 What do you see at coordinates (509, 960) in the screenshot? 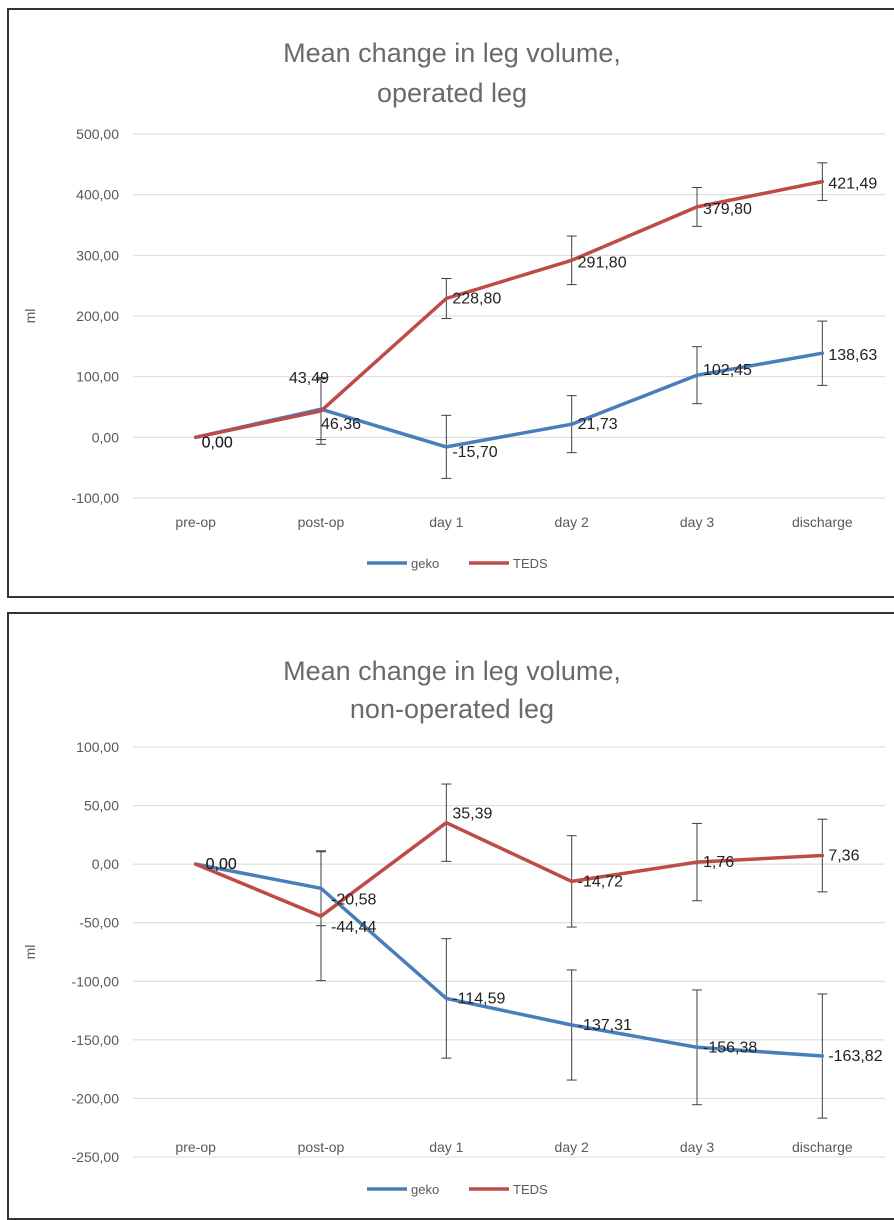
I see `series-line-geko` at bounding box center [509, 960].